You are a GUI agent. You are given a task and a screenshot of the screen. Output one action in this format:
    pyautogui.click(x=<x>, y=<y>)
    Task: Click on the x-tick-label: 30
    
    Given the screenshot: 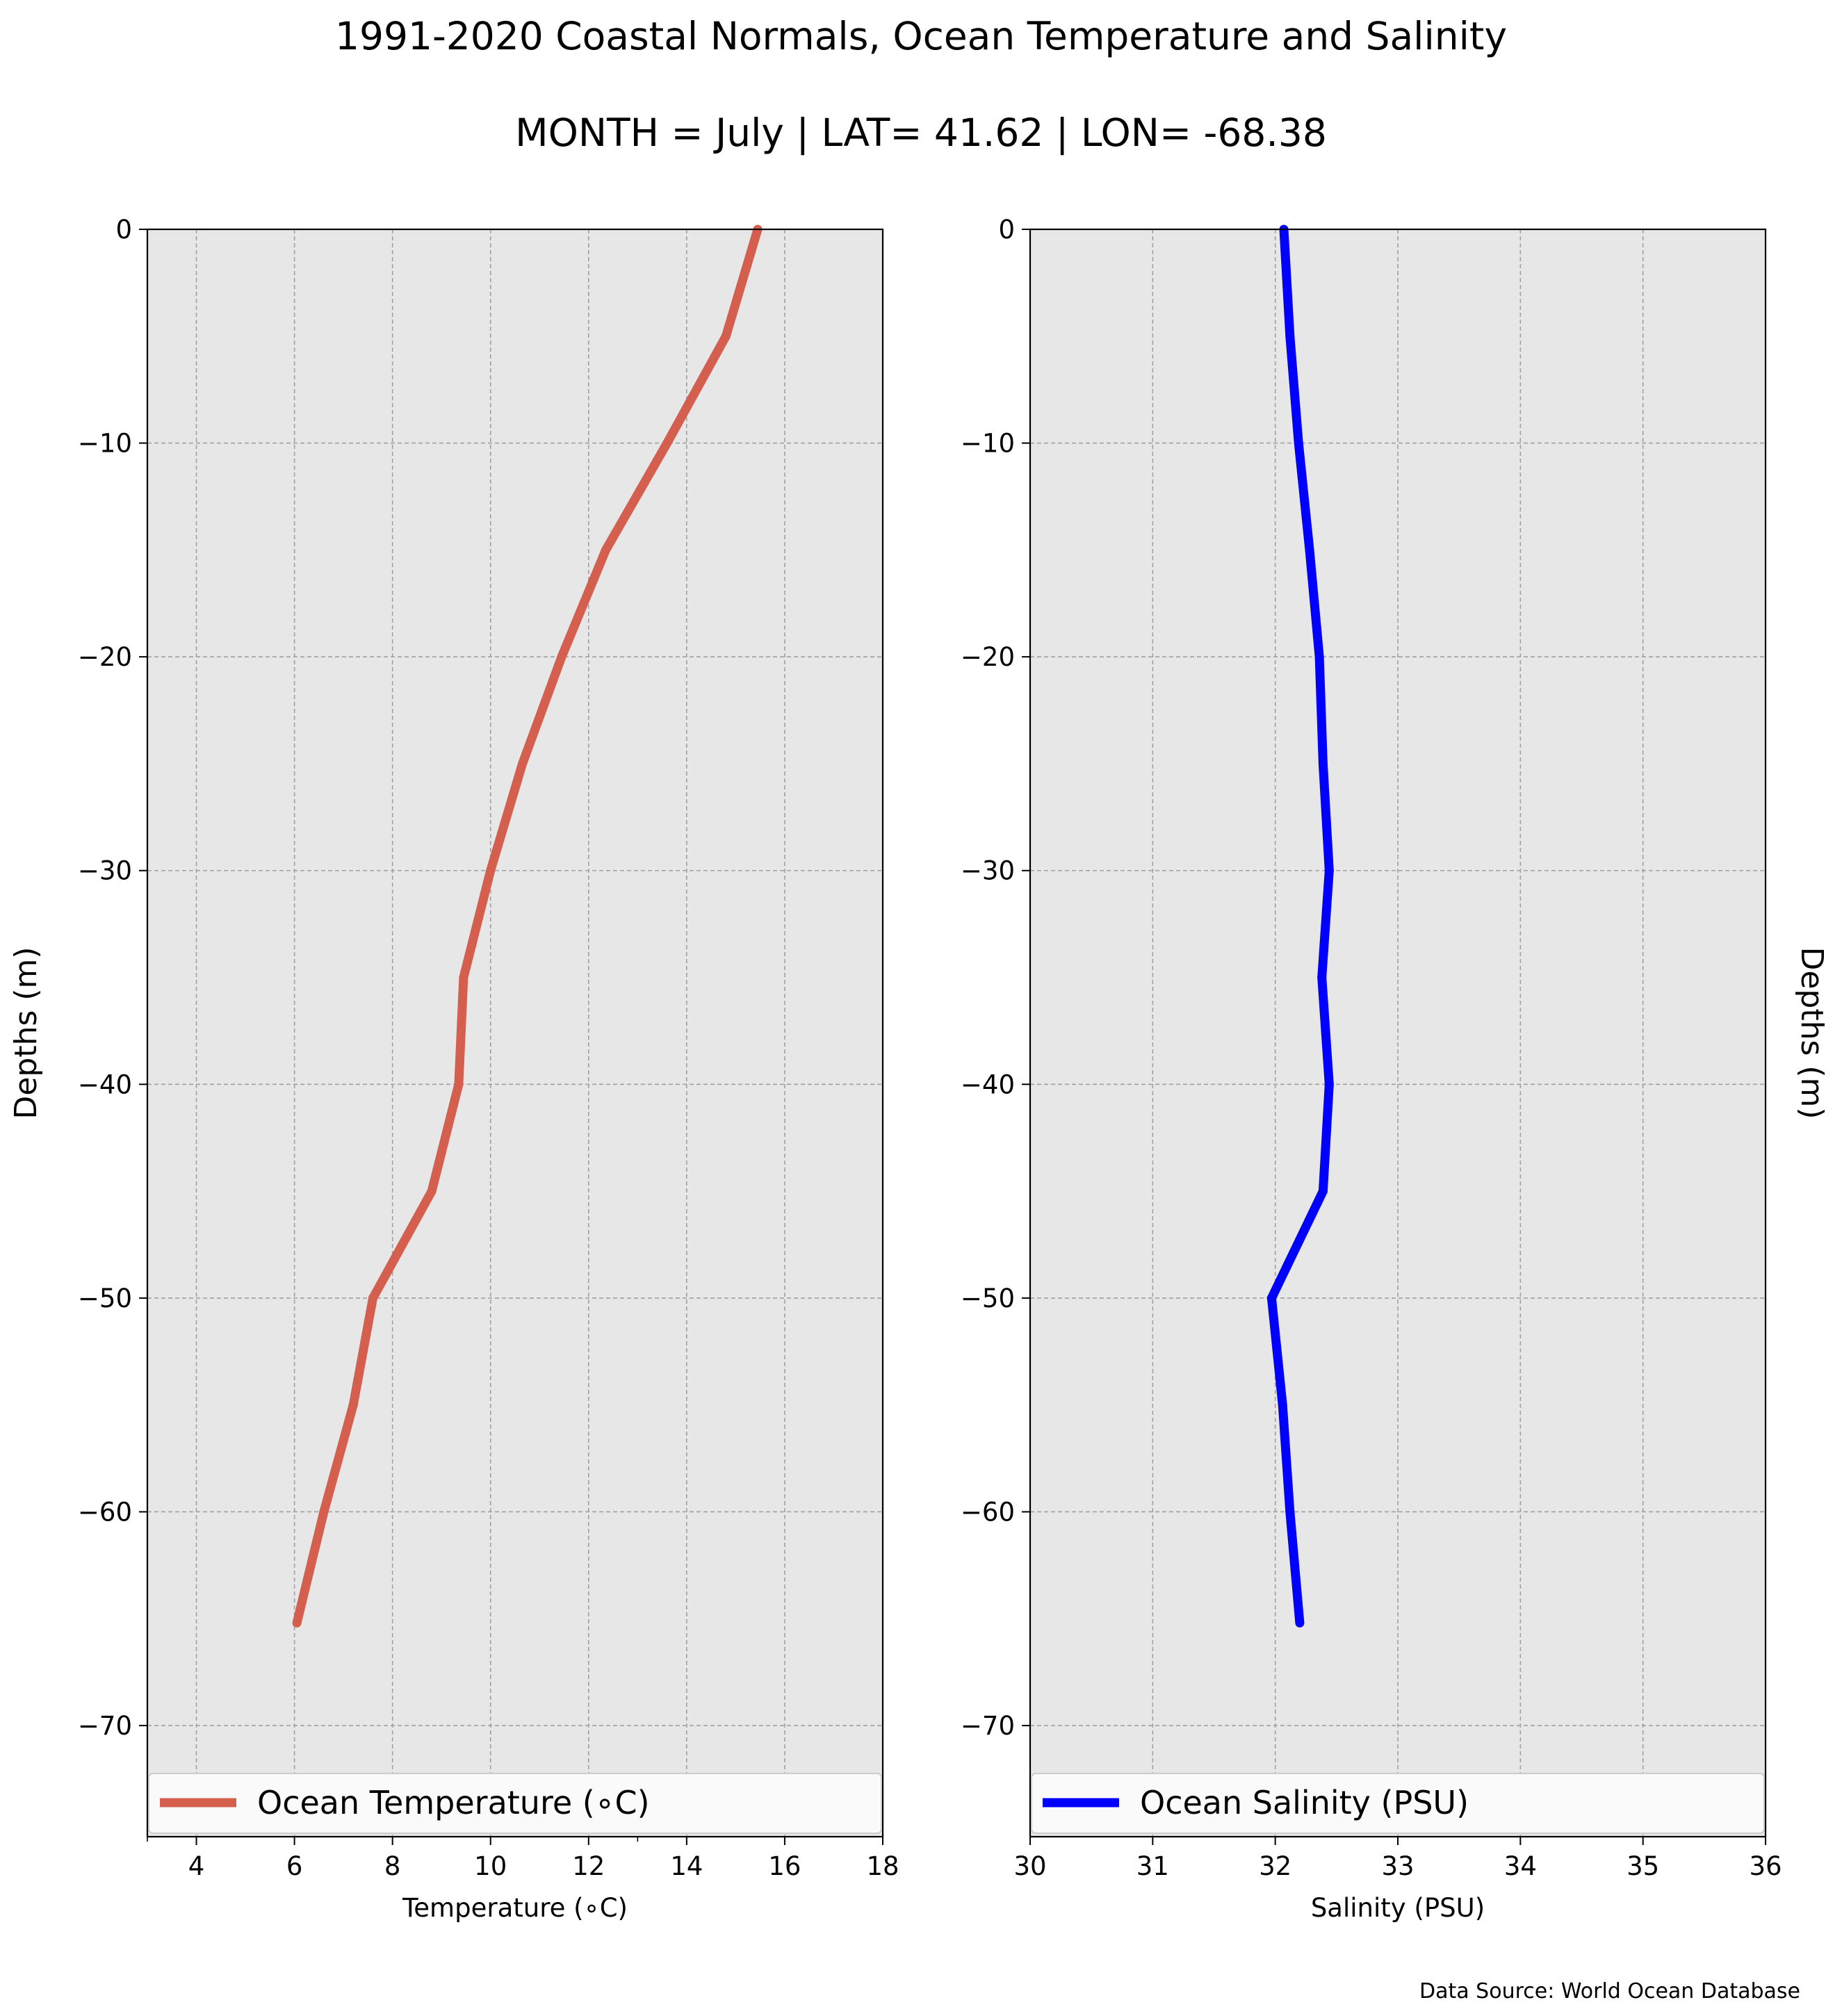 What is the action you would take?
    pyautogui.click(x=1029, y=1866)
    